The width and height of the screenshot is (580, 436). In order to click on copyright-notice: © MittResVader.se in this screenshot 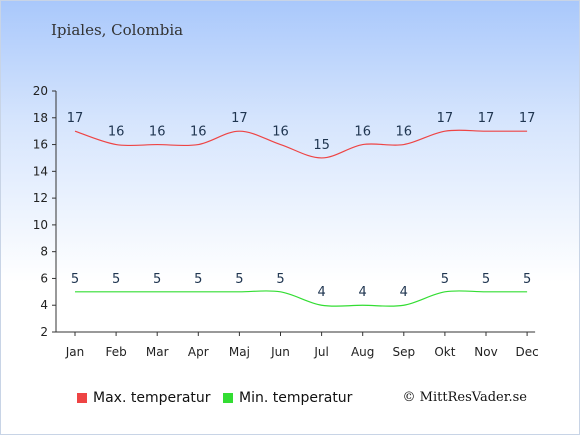, I will do `click(464, 397)`.